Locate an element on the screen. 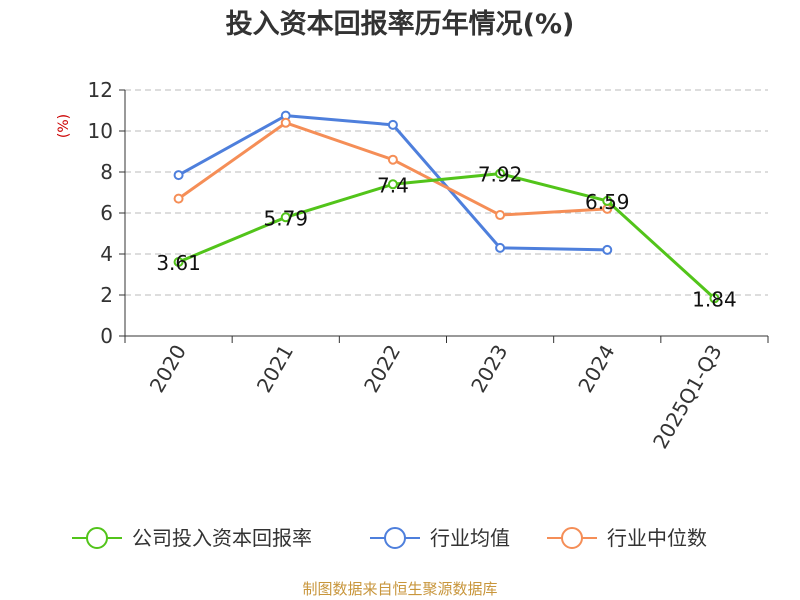 The height and width of the screenshot is (600, 800). x-tick-label: 2022 is located at coordinates (382, 369).